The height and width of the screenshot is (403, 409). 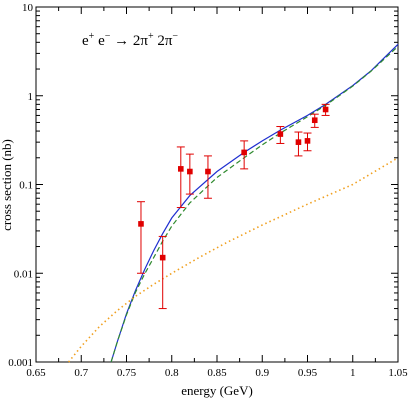 I want to click on y-tick-label: 0.1, so click(x=26, y=186).